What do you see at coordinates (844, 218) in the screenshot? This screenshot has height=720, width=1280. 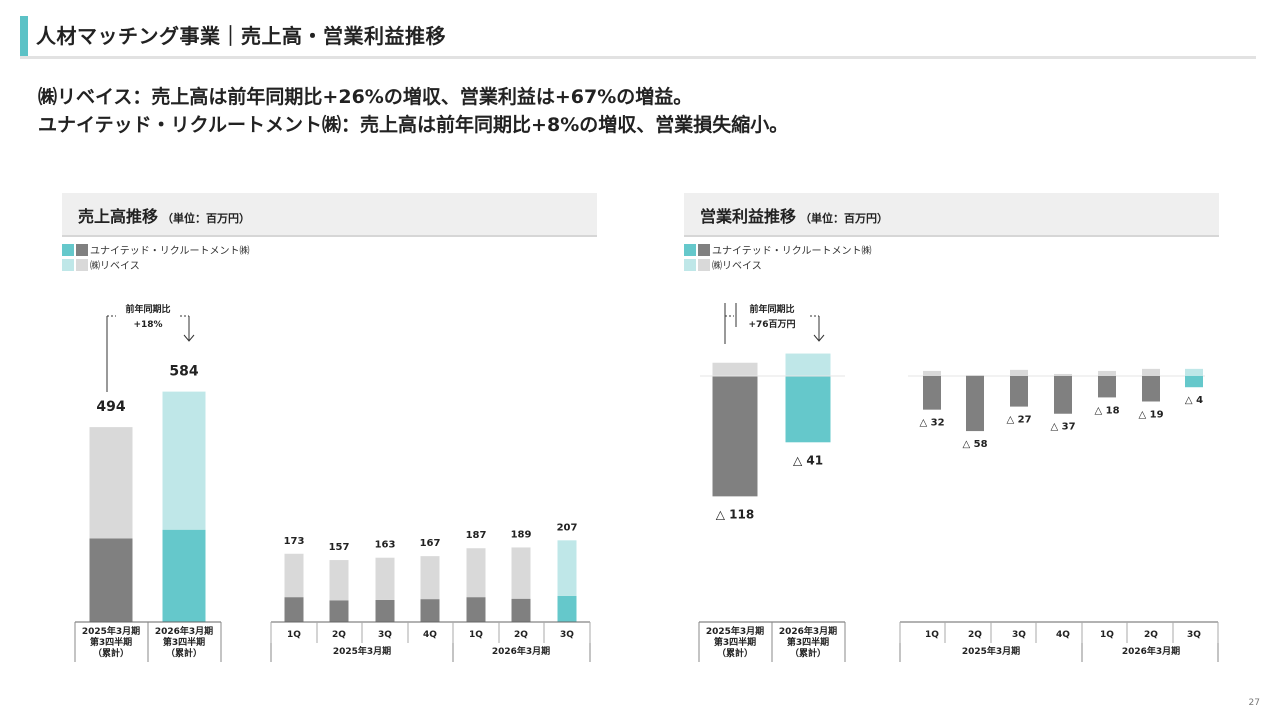 I see `profit-unit-label: （単位：百万円）` at bounding box center [844, 218].